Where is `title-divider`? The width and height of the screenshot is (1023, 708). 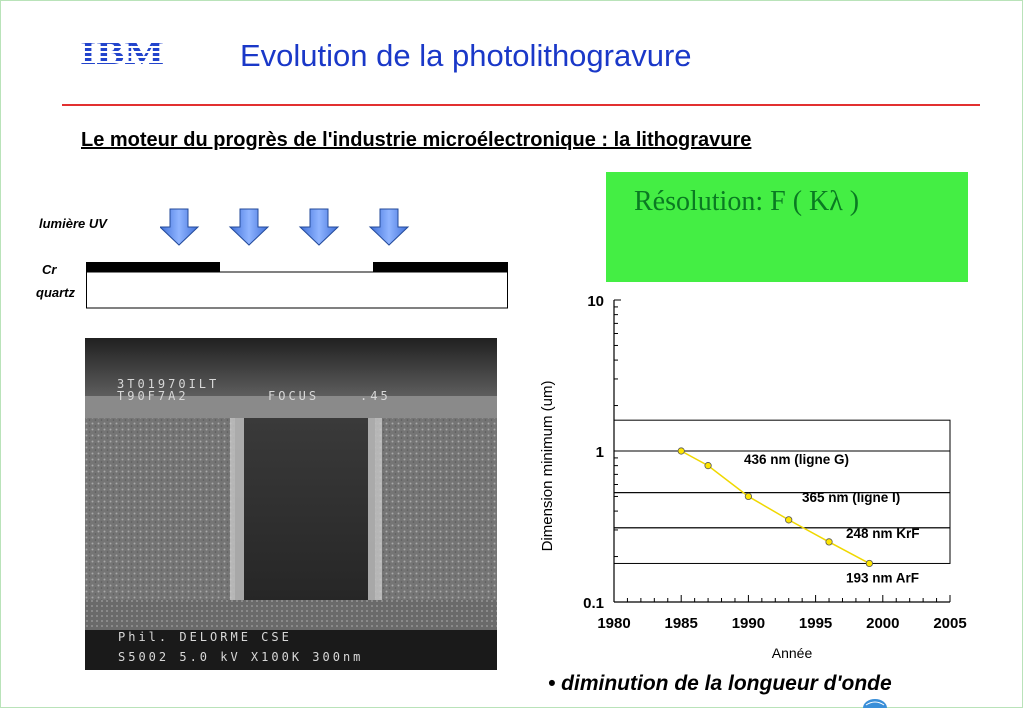 title-divider is located at coordinates (521, 105).